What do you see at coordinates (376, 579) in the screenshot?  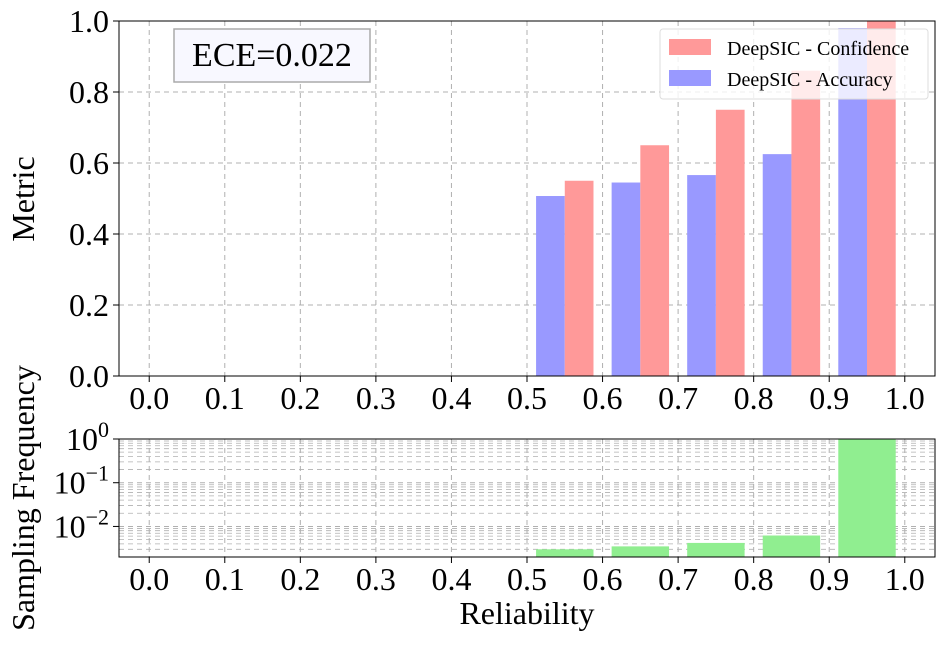 I see `frequency-x-tick-label-3: 0.3` at bounding box center [376, 579].